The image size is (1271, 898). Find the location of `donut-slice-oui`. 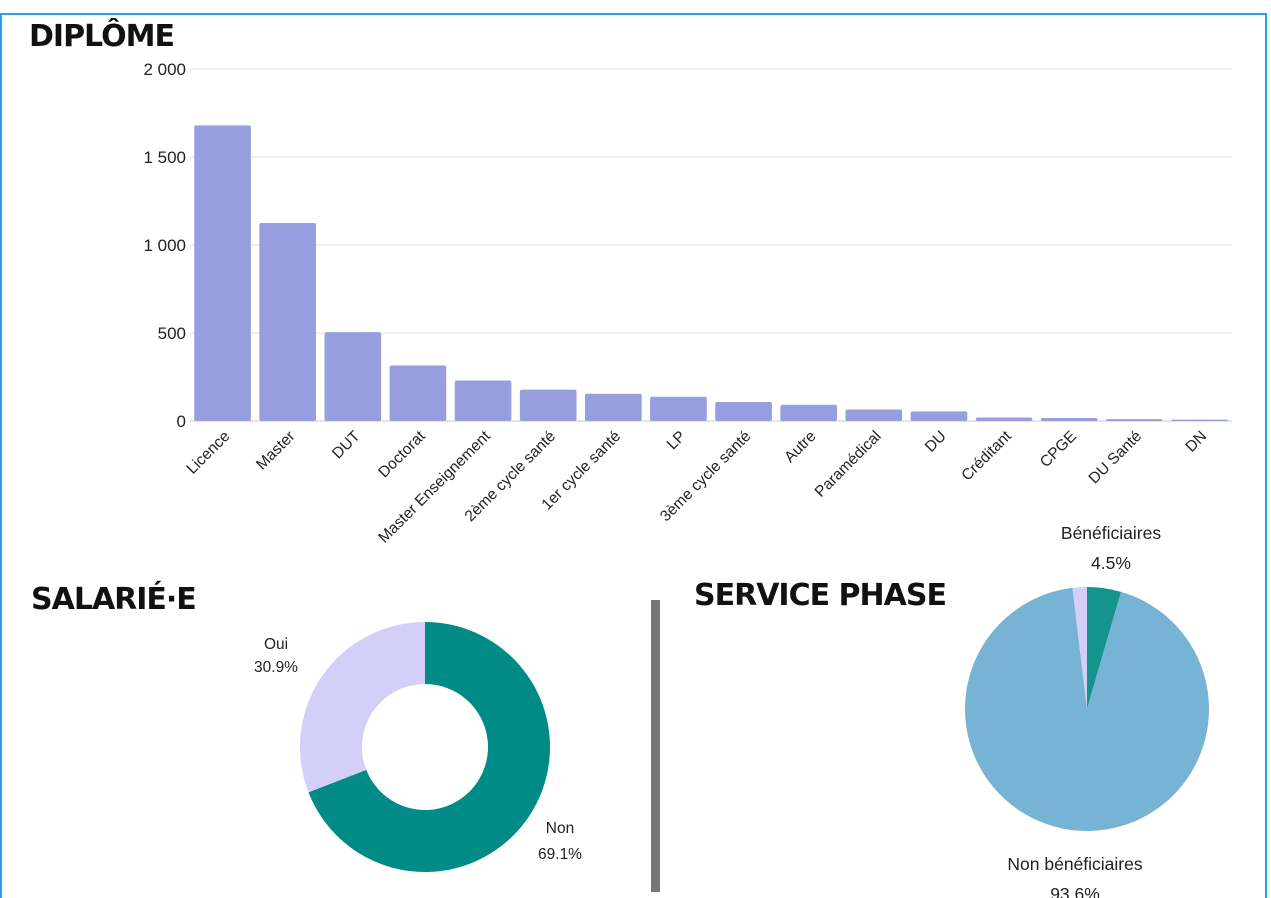

donut-slice-oui is located at coordinates (362, 707).